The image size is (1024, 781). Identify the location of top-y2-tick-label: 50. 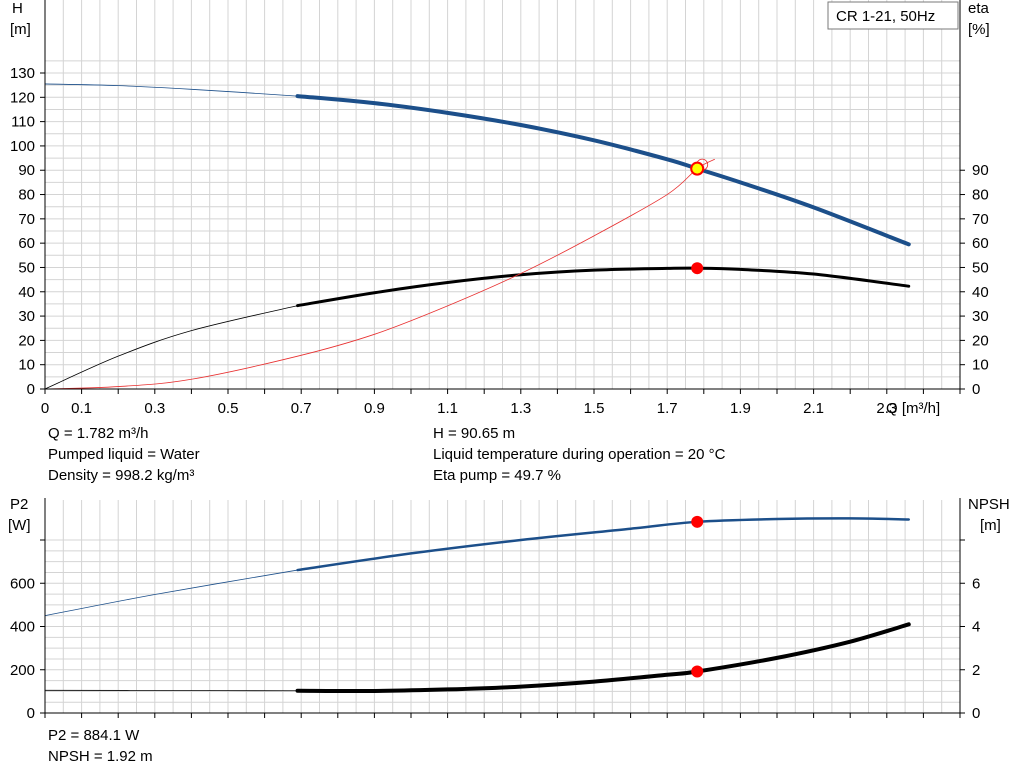
(980, 267).